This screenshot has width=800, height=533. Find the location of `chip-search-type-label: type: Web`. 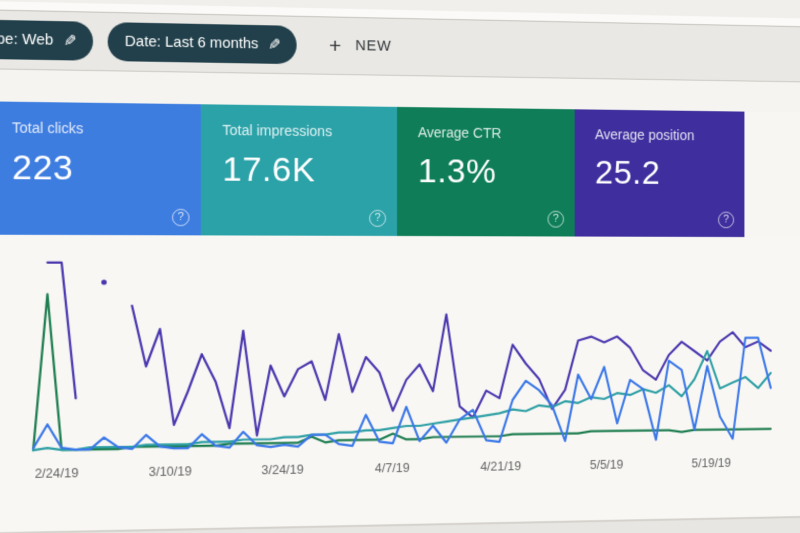

chip-search-type-label: type: Web is located at coordinates (27, 40).